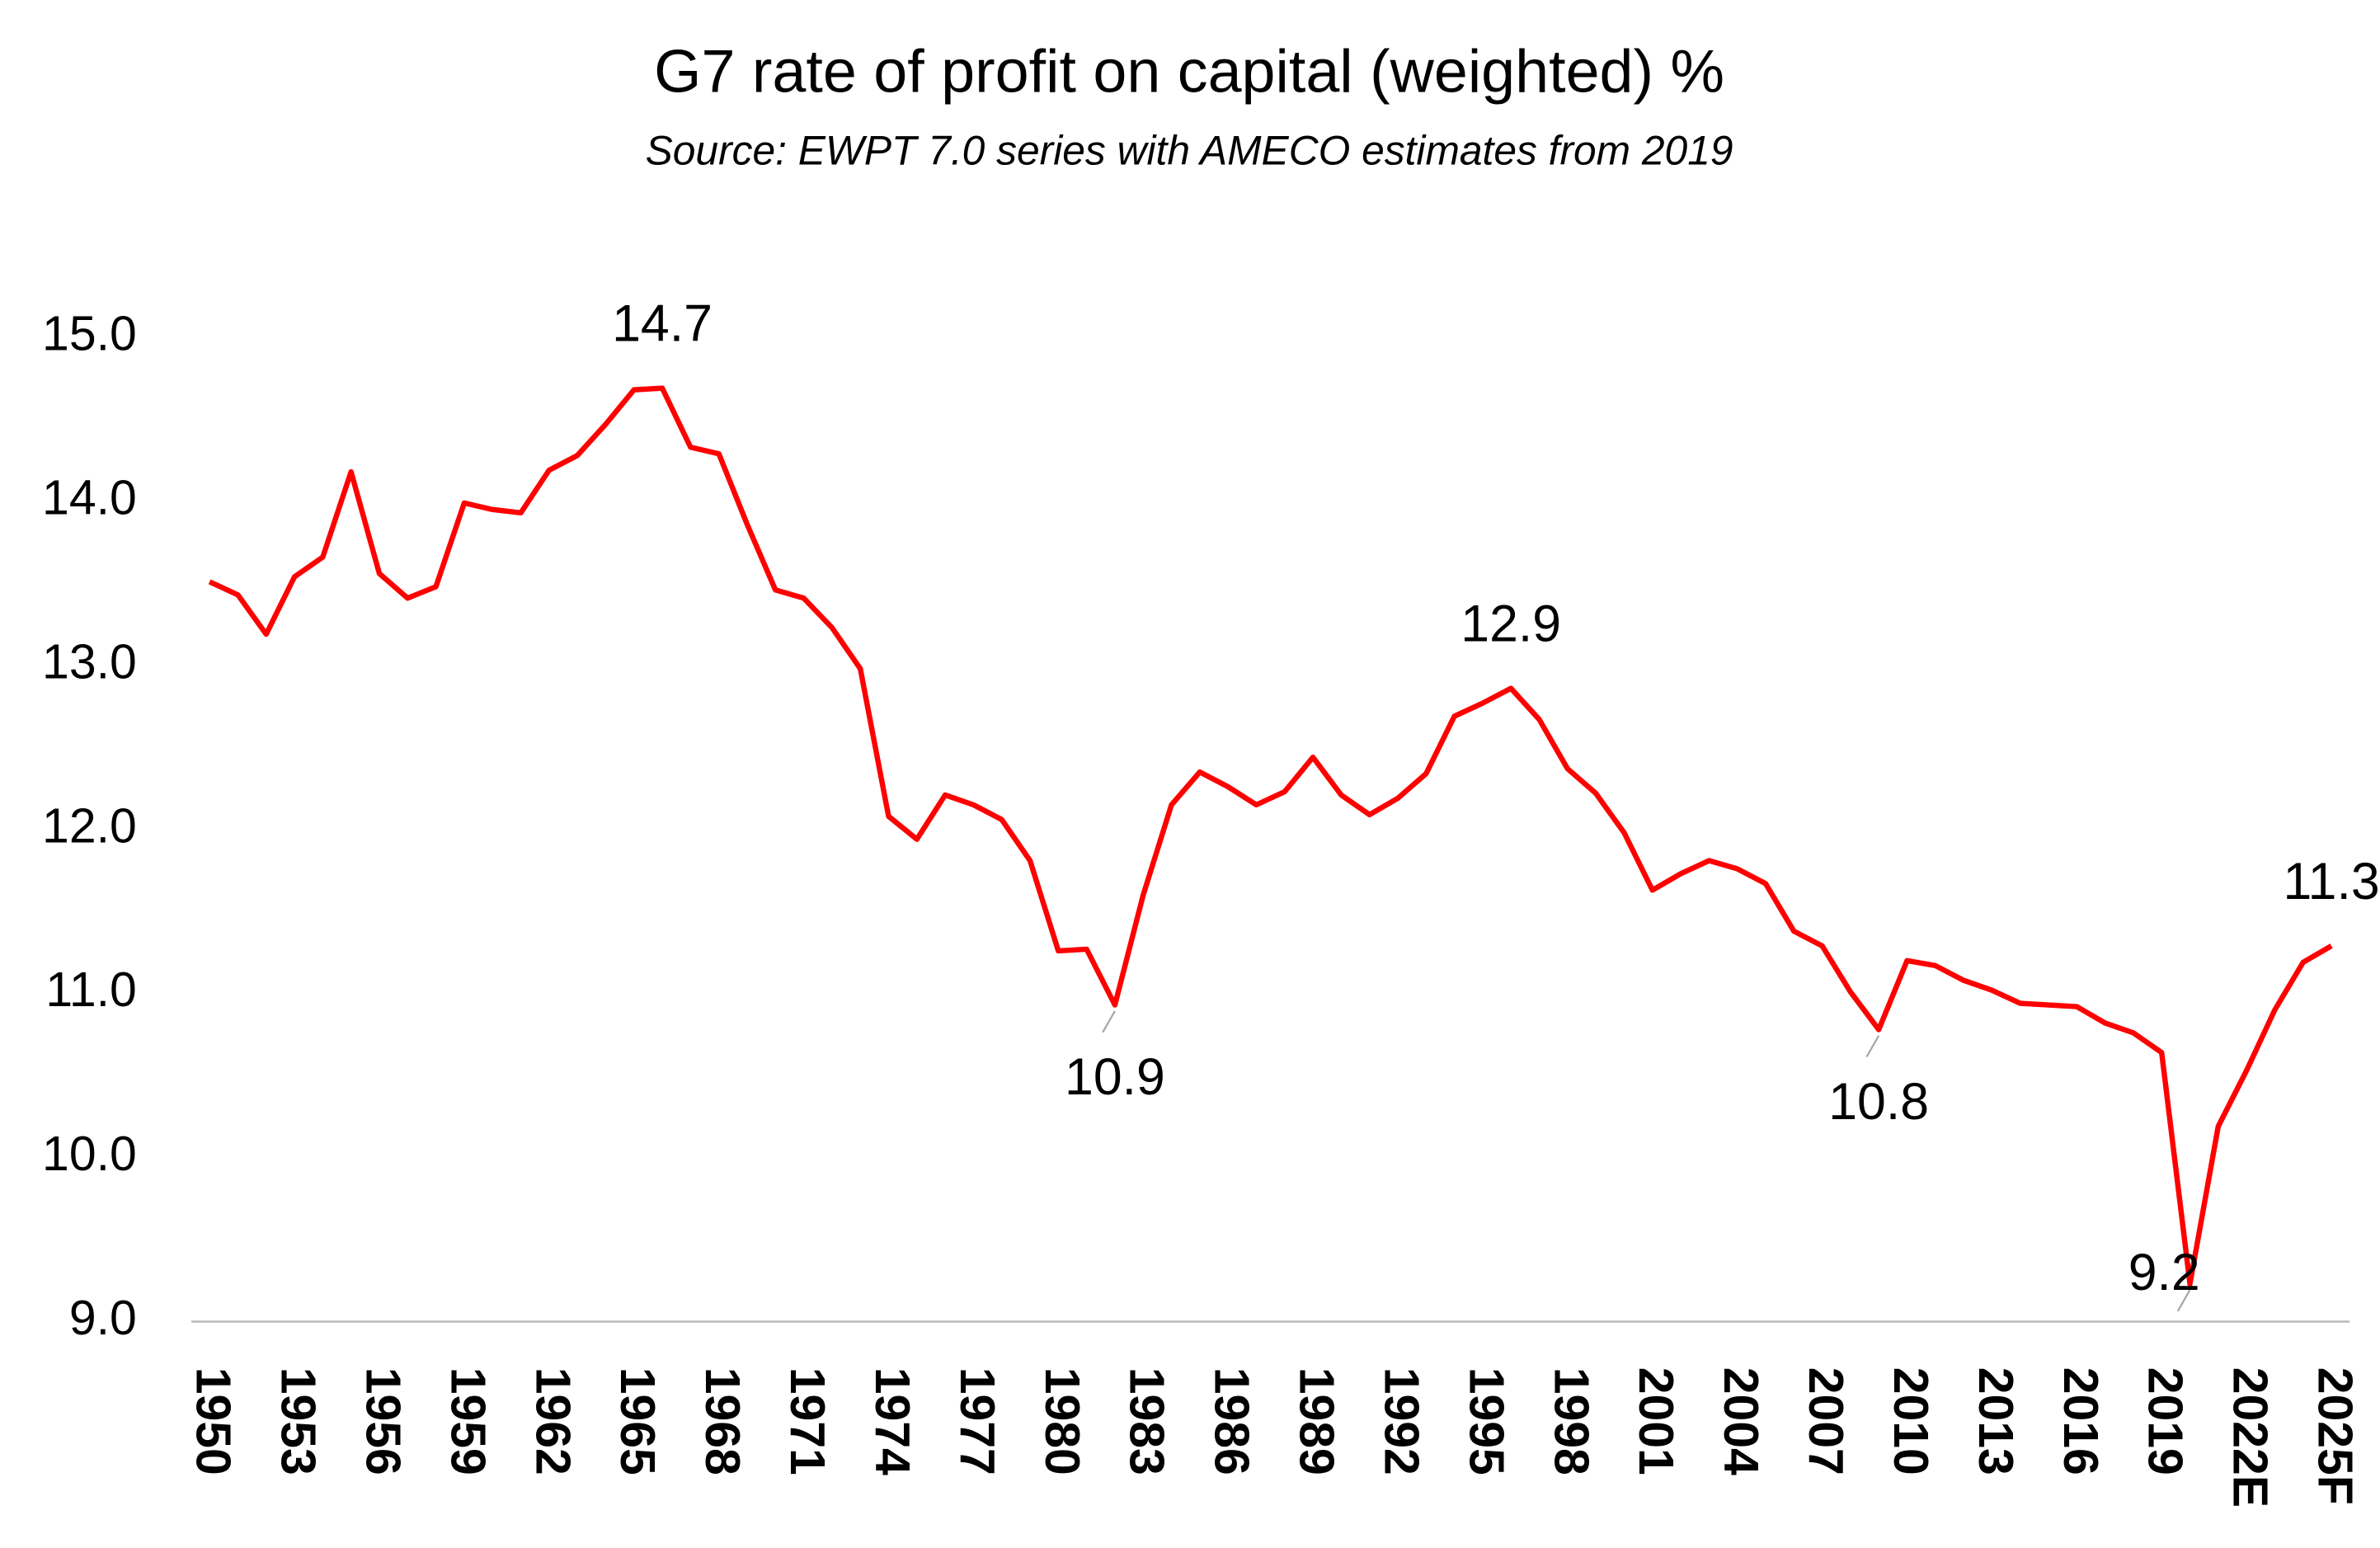 This screenshot has width=2380, height=1548. What do you see at coordinates (1062, 1421) in the screenshot?
I see `x-tick-label: 1980` at bounding box center [1062, 1421].